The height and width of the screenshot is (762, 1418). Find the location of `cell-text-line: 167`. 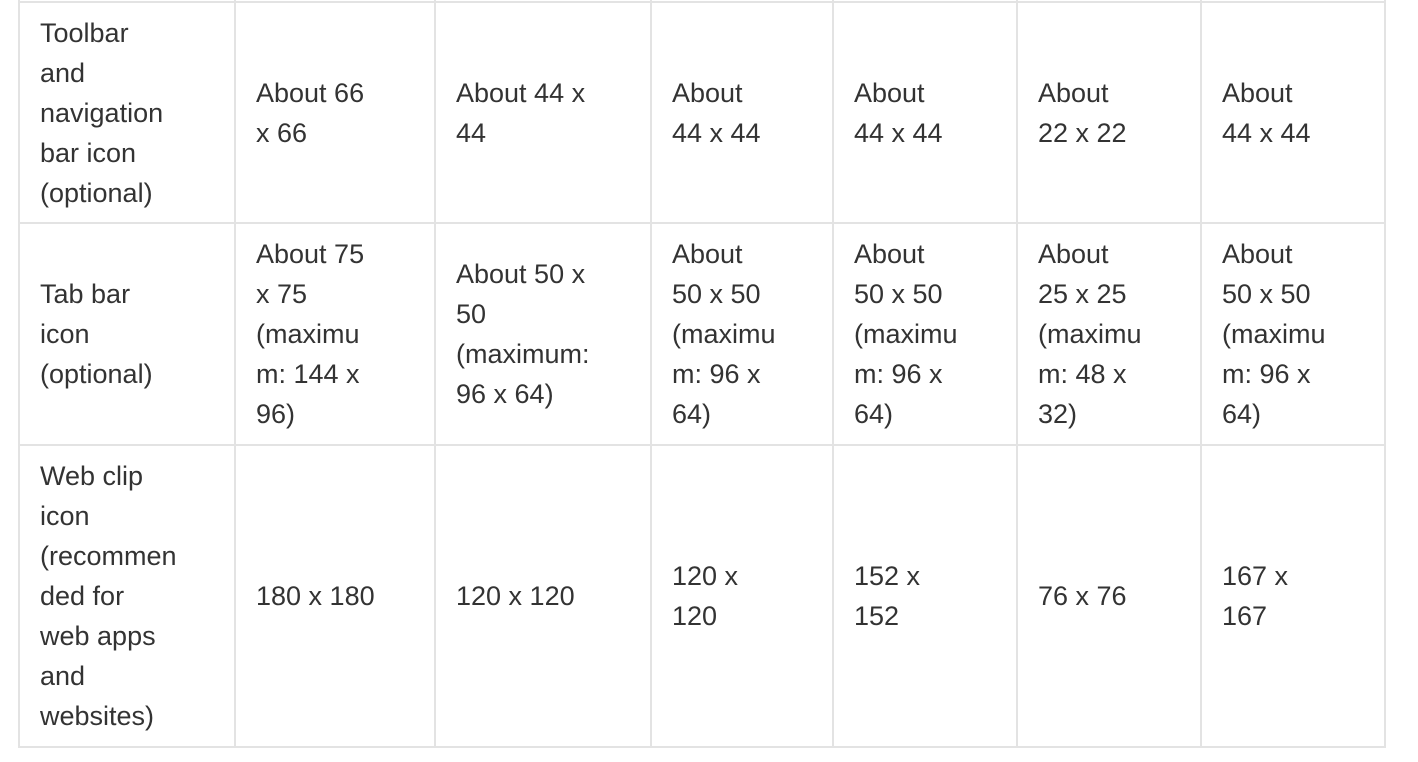

cell-text-line: 167 is located at coordinates (1245, 616).